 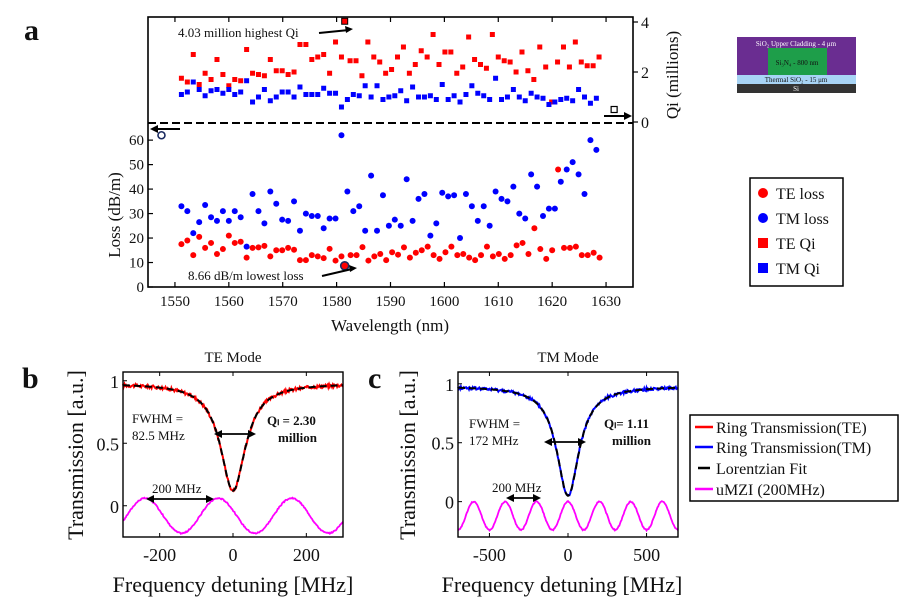 What do you see at coordinates (552, 302) in the screenshot?
I see `x-tick-label: 1620` at bounding box center [552, 302].